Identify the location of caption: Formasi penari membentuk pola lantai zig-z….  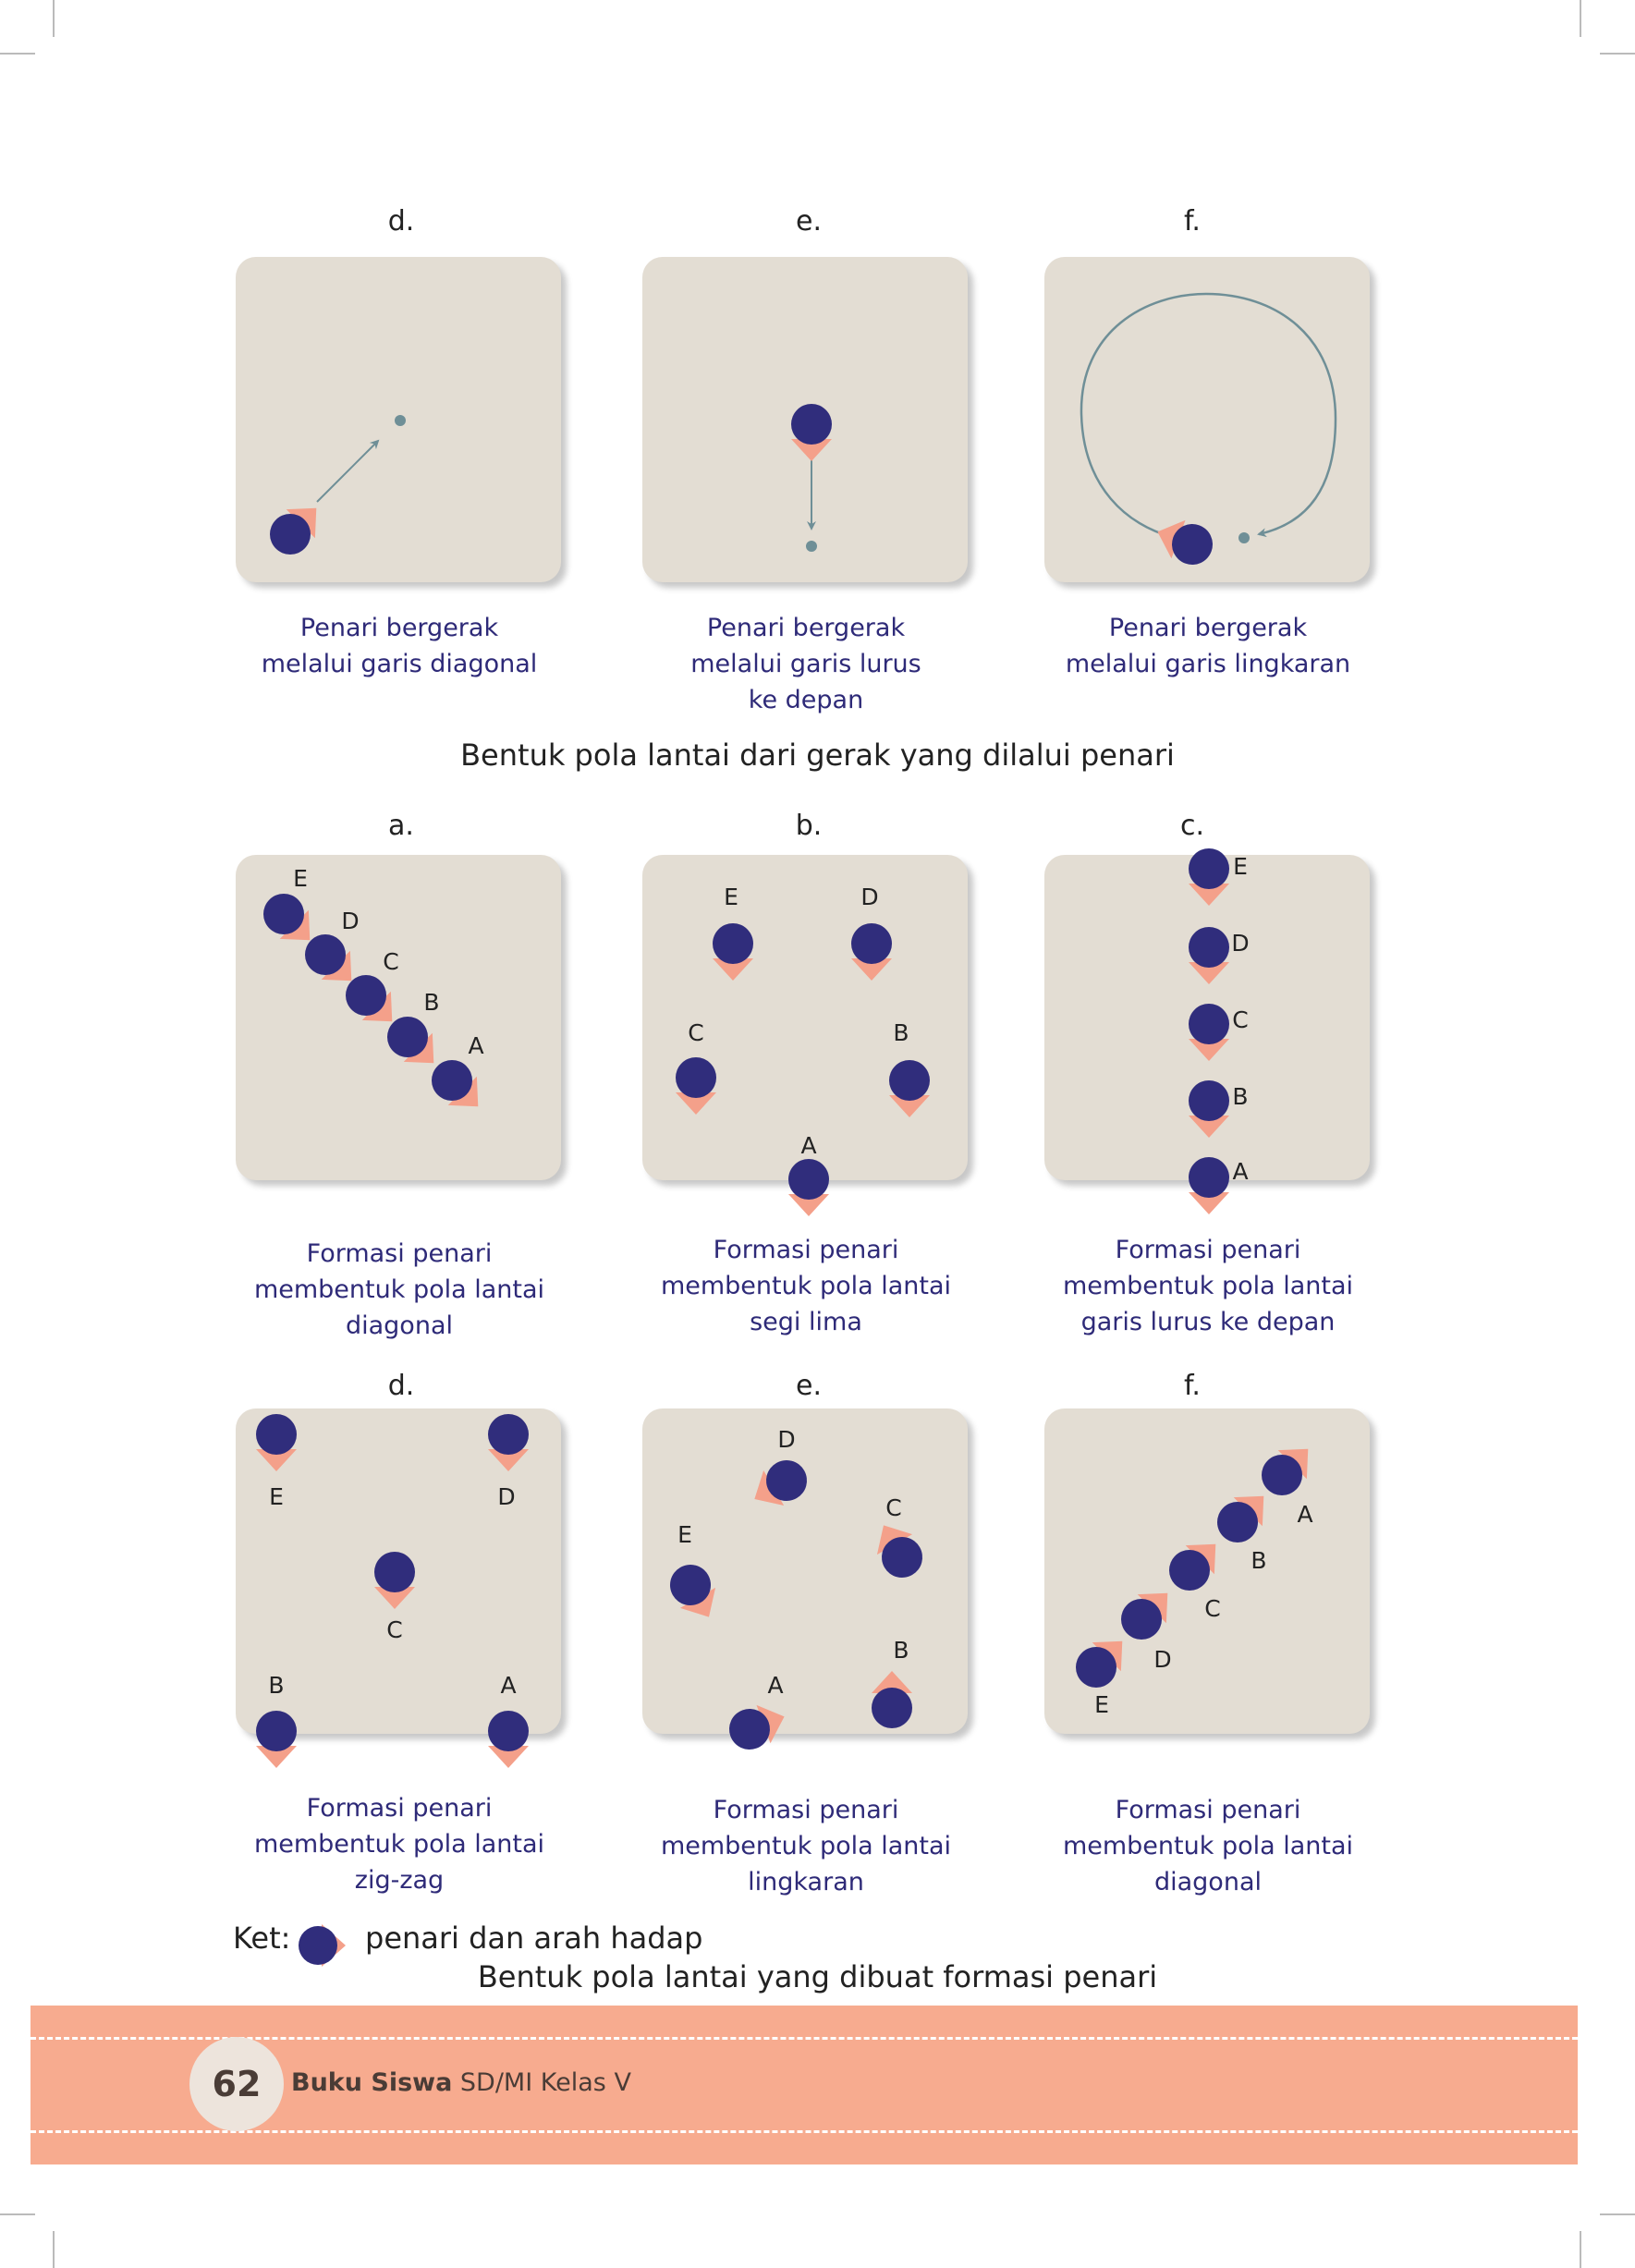
(399, 1845).